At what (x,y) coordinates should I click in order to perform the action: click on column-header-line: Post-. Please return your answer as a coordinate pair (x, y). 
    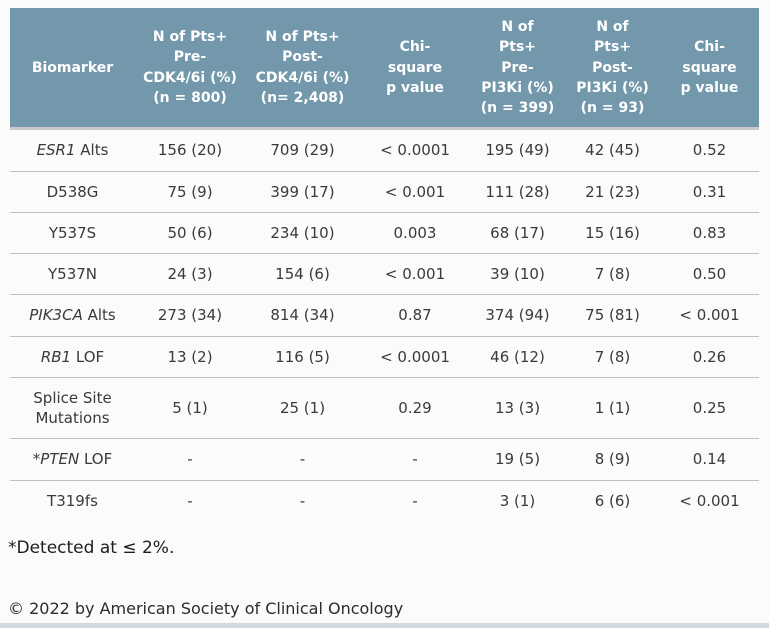
    Looking at the image, I should click on (612, 67).